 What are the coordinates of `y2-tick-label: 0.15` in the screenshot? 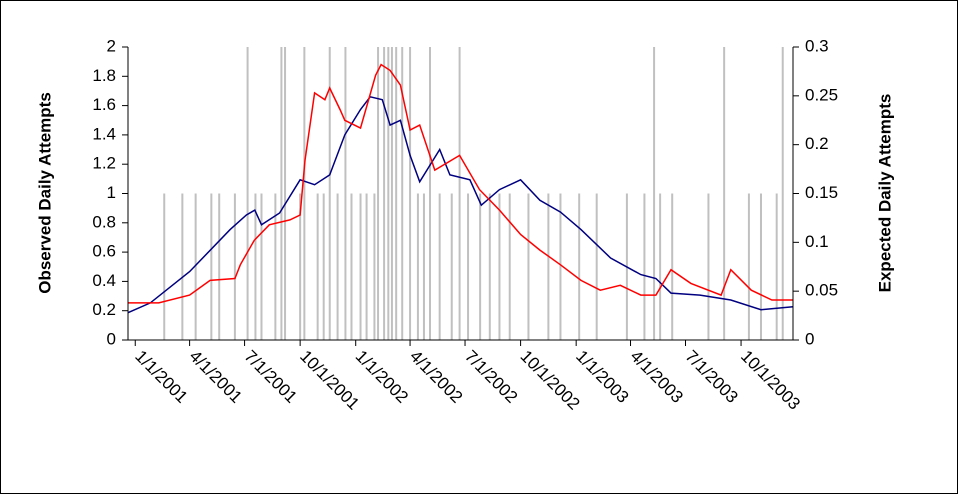 It's located at (821, 192).